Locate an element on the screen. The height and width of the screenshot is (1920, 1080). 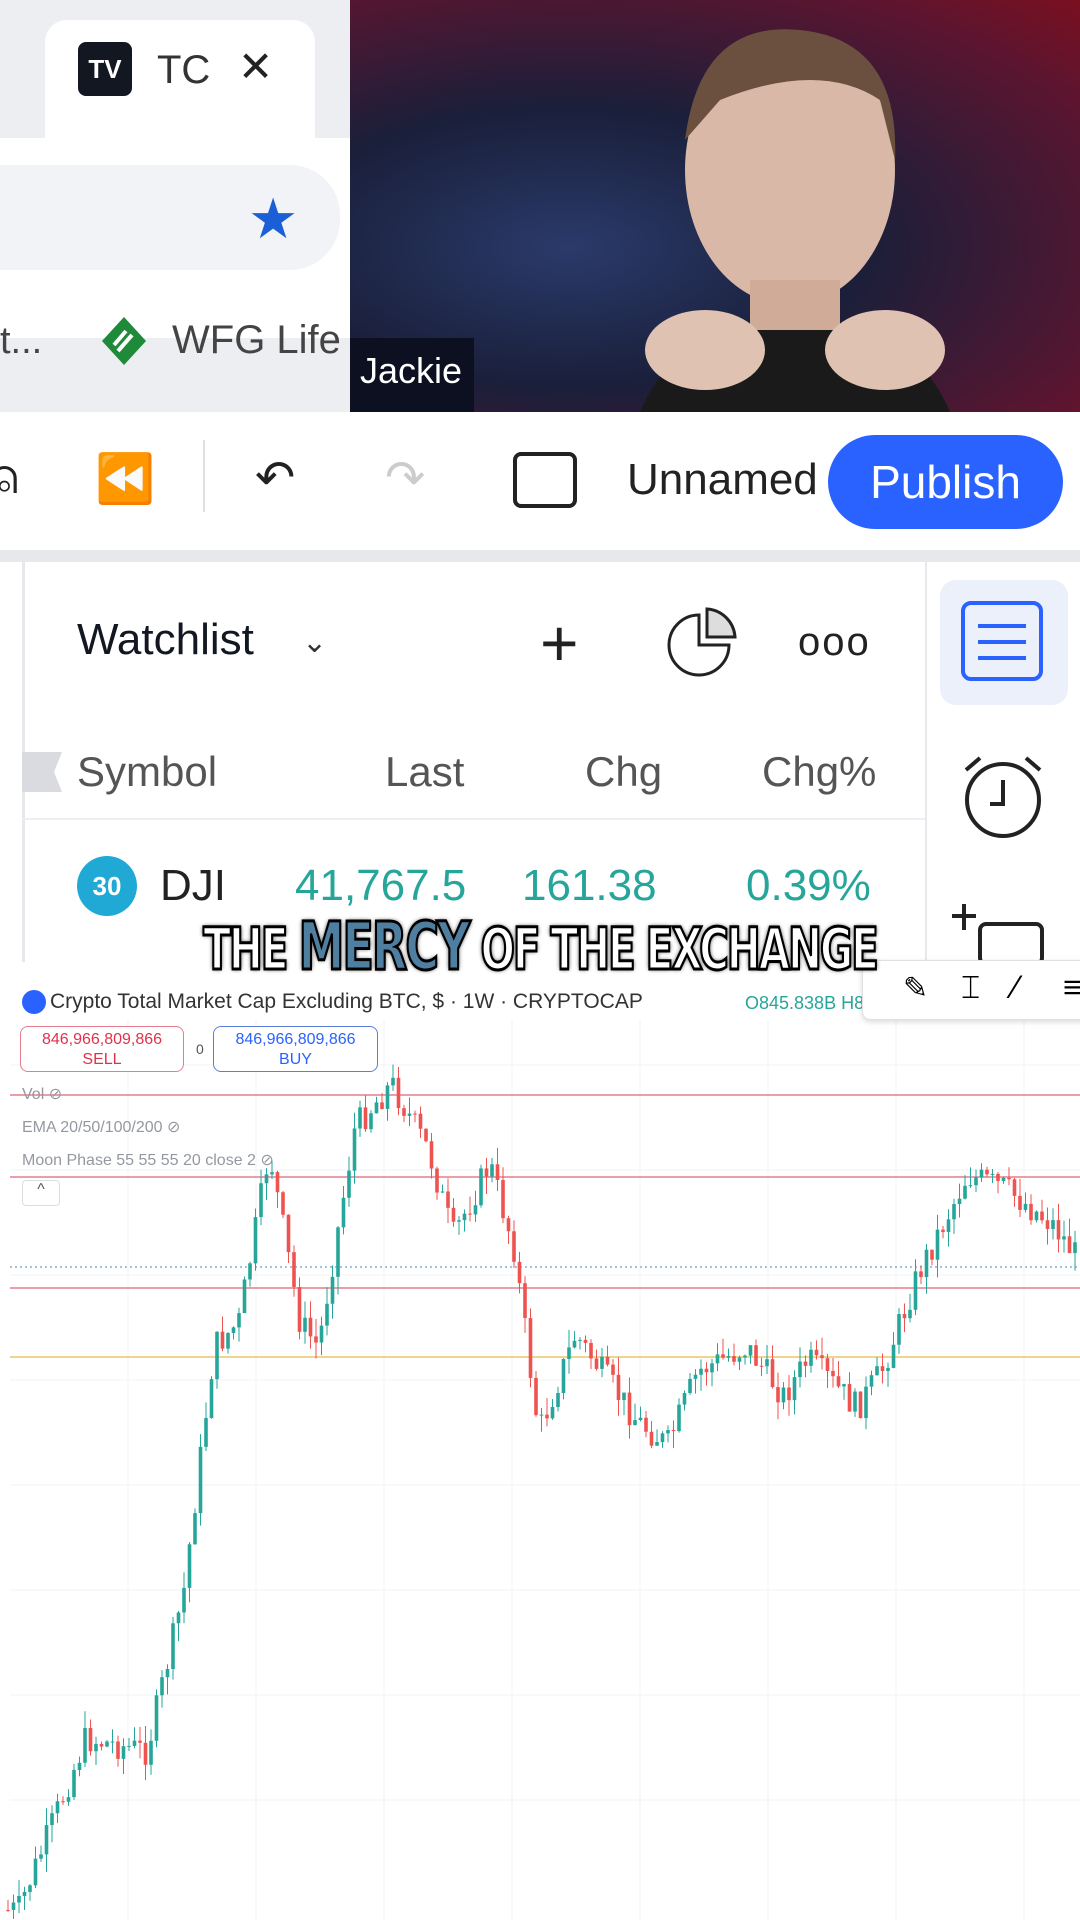
column-header-chg-pct: Chg% is located at coordinates (819, 771).